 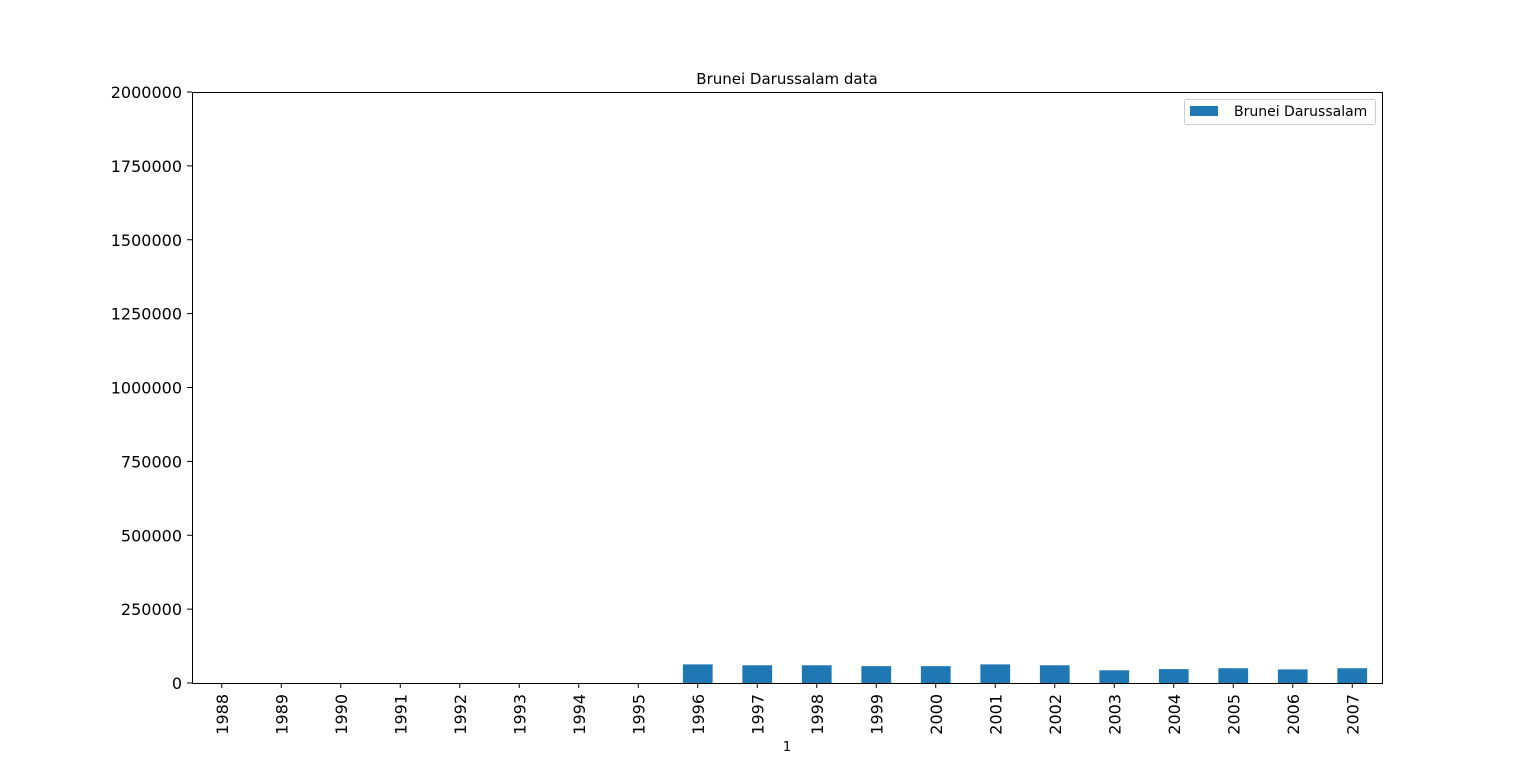 What do you see at coordinates (1173, 676) in the screenshot?
I see `bar-2004` at bounding box center [1173, 676].